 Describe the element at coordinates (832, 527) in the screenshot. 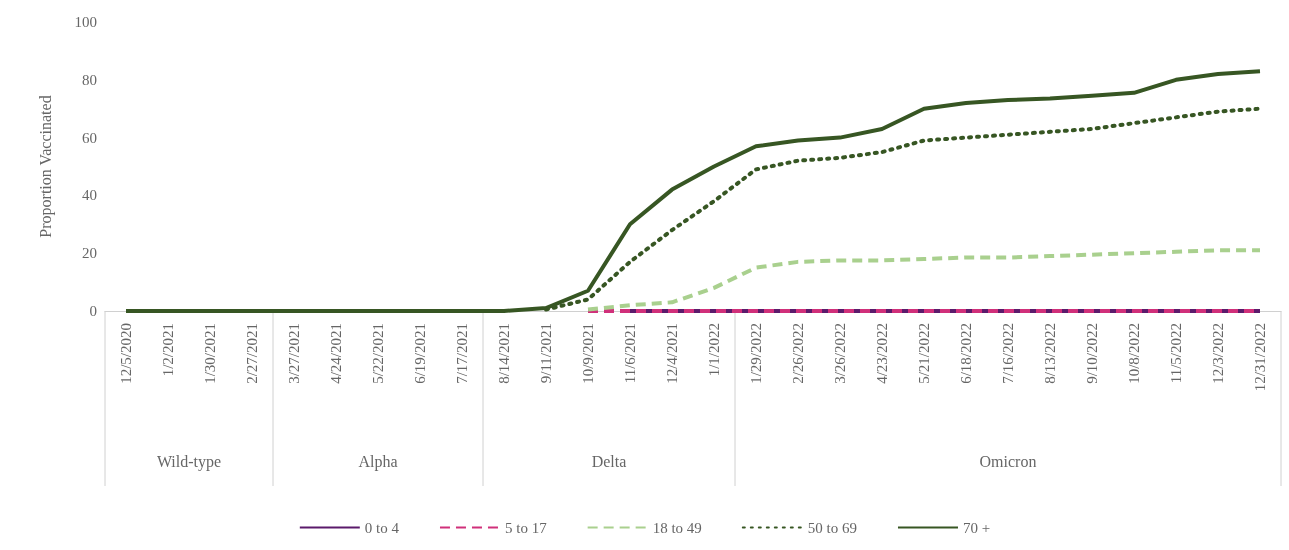

I see `legend-label: 50 to 69` at that location.